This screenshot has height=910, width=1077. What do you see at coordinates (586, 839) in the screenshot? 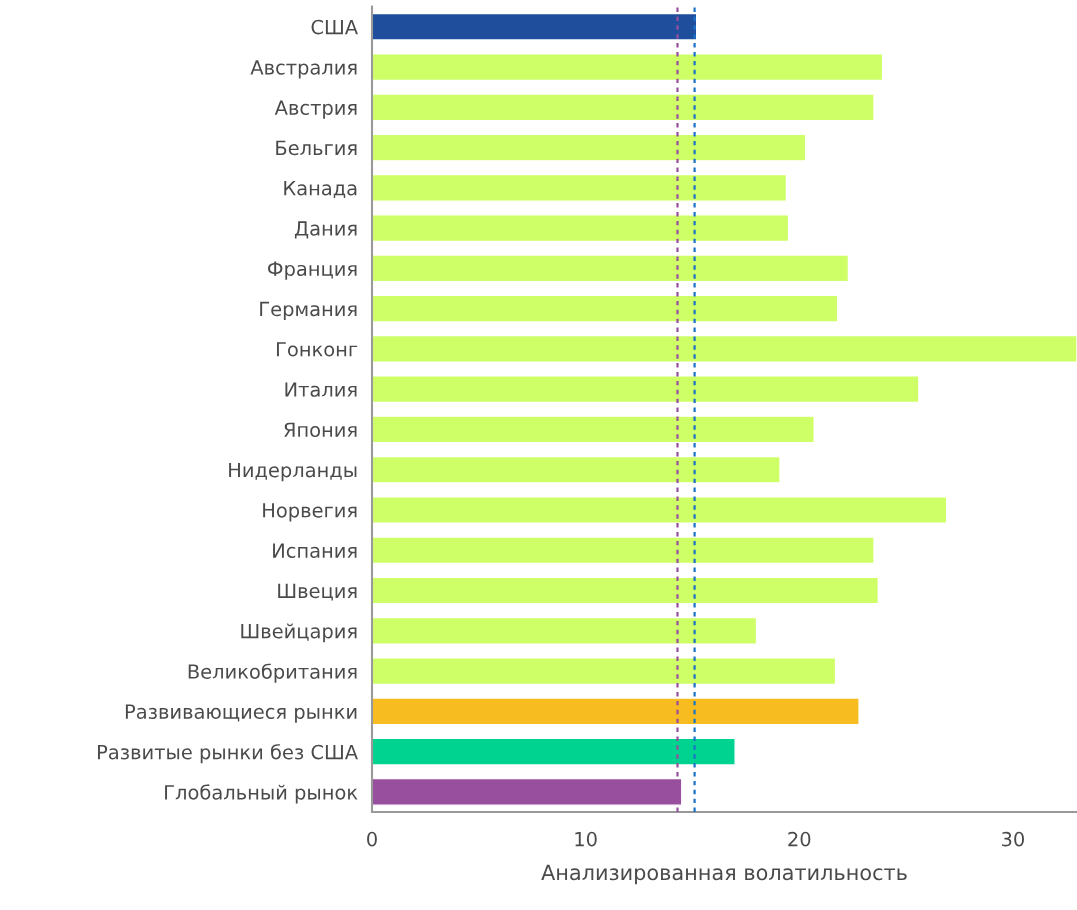
I see `x-tick-label: 10` at bounding box center [586, 839].